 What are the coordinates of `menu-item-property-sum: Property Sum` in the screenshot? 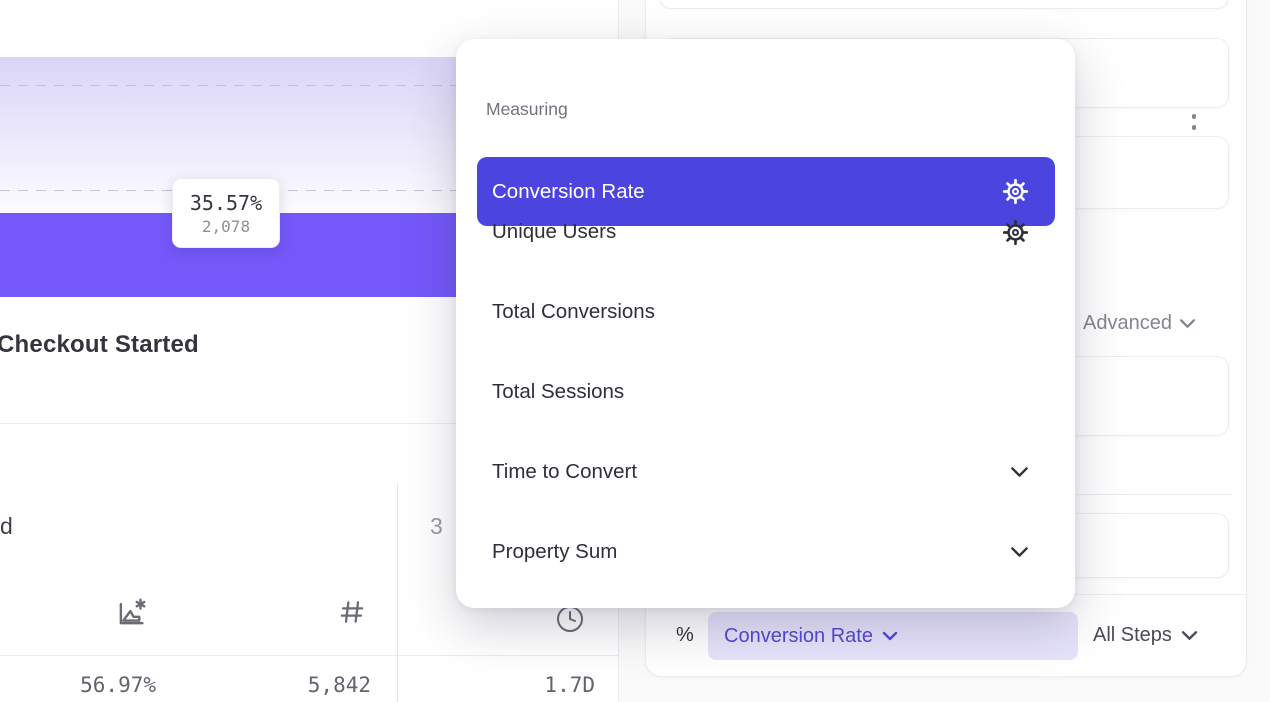 It's located at (766, 552).